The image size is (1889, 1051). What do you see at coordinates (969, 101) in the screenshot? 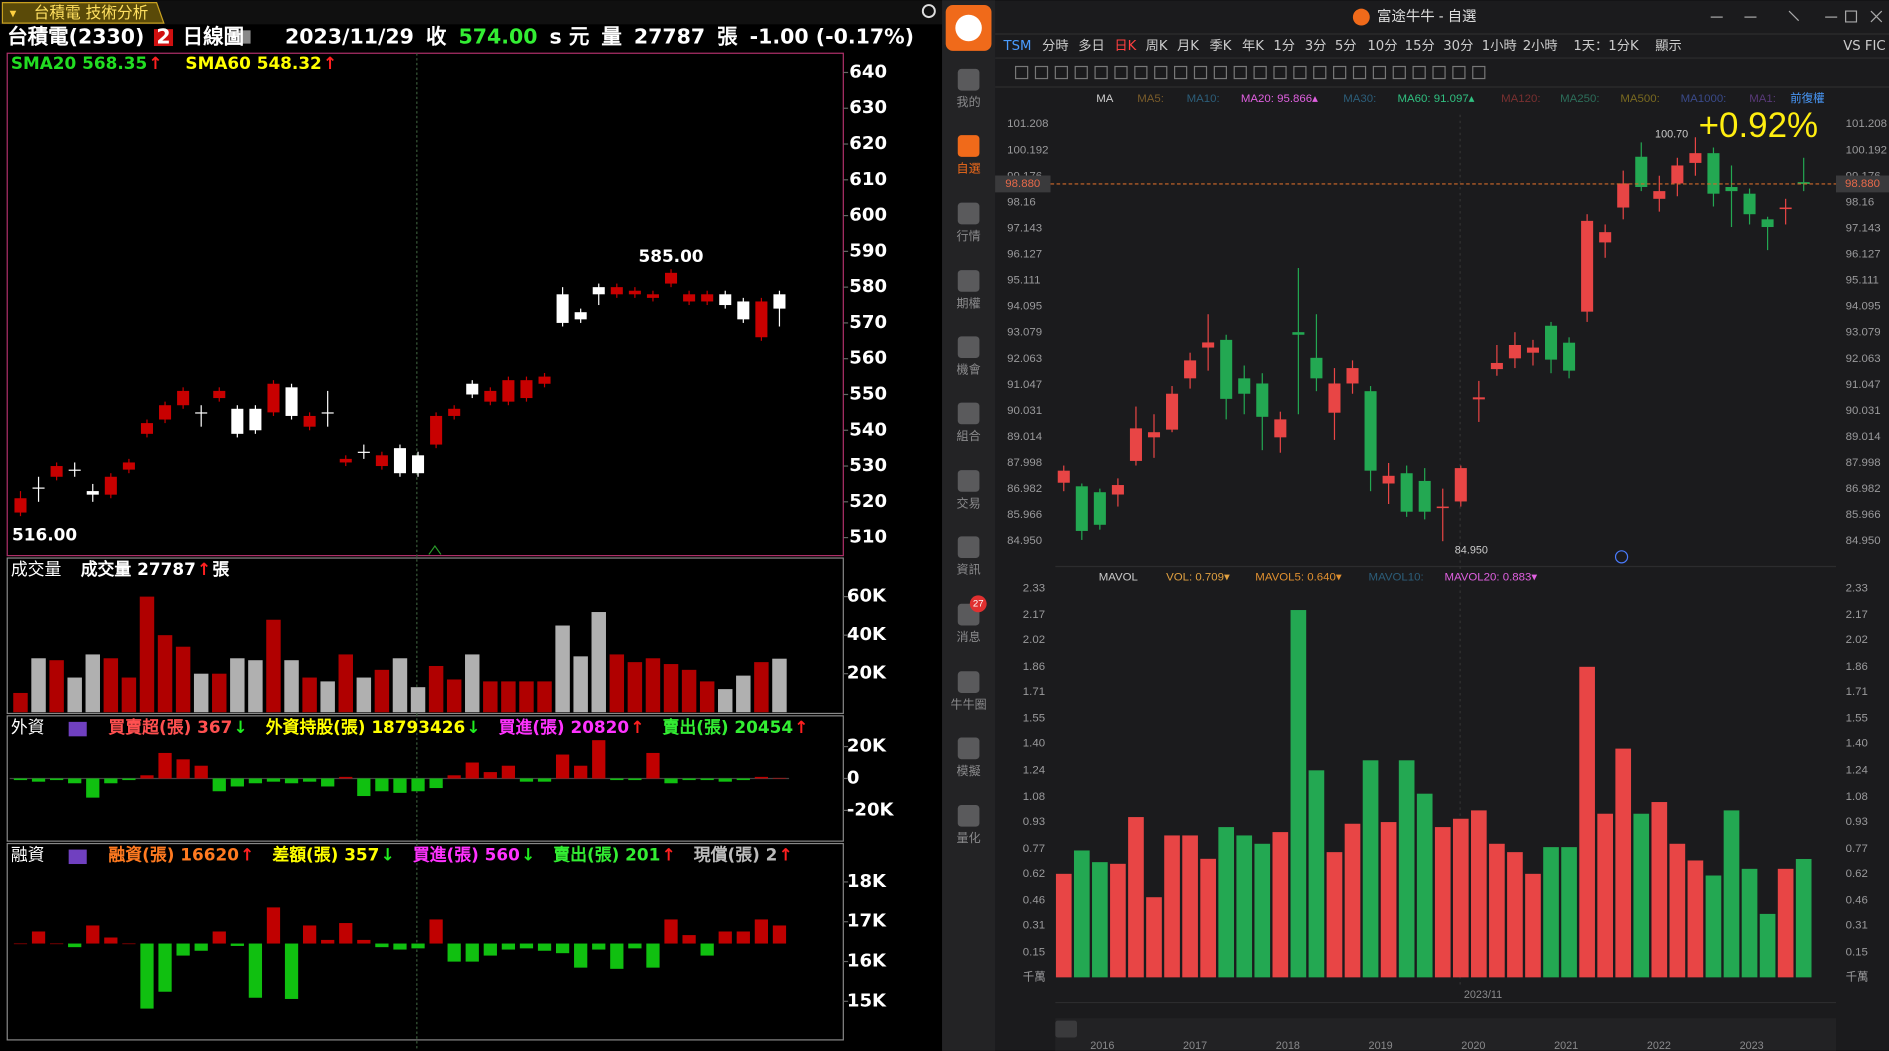
I see `sidebar-label: 我的` at bounding box center [969, 101].